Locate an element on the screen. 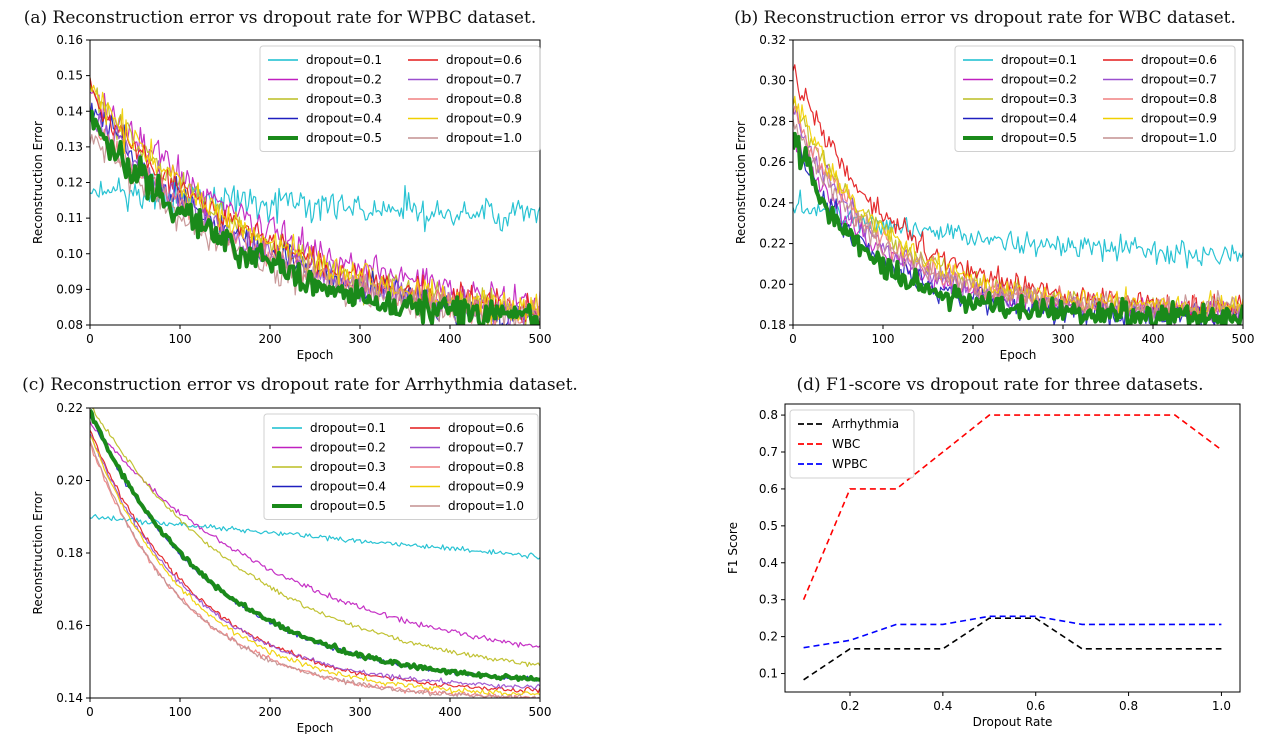 This screenshot has height=734, width=1270. legend: Arrhythmia WBC WPBC is located at coordinates (852, 444).